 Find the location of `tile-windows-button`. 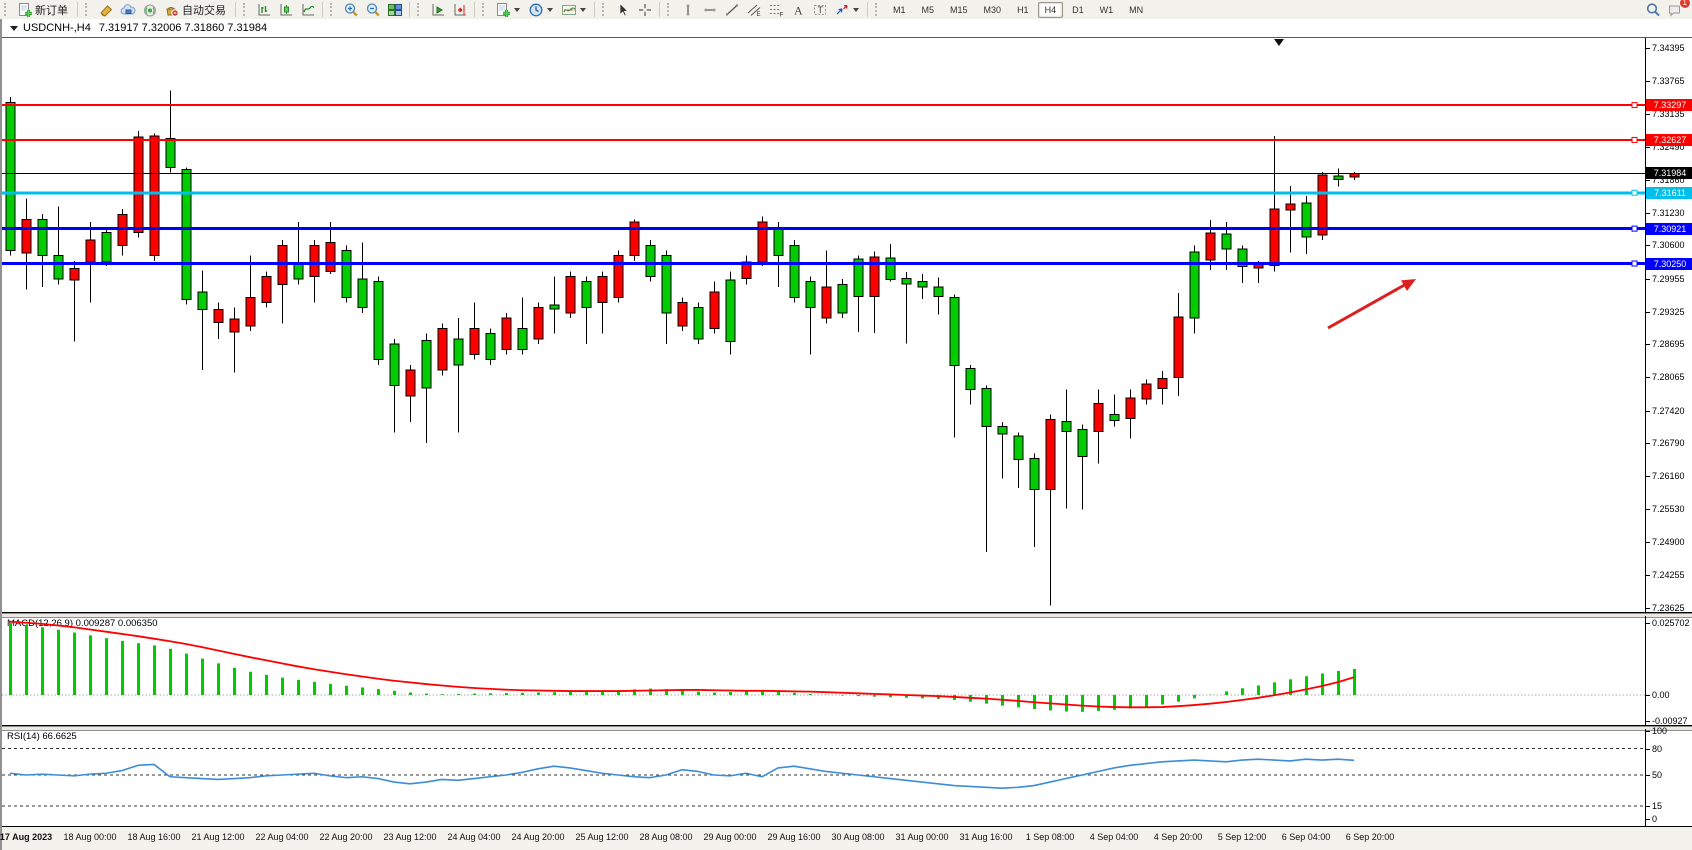

tile-windows-button is located at coordinates (395, 9).